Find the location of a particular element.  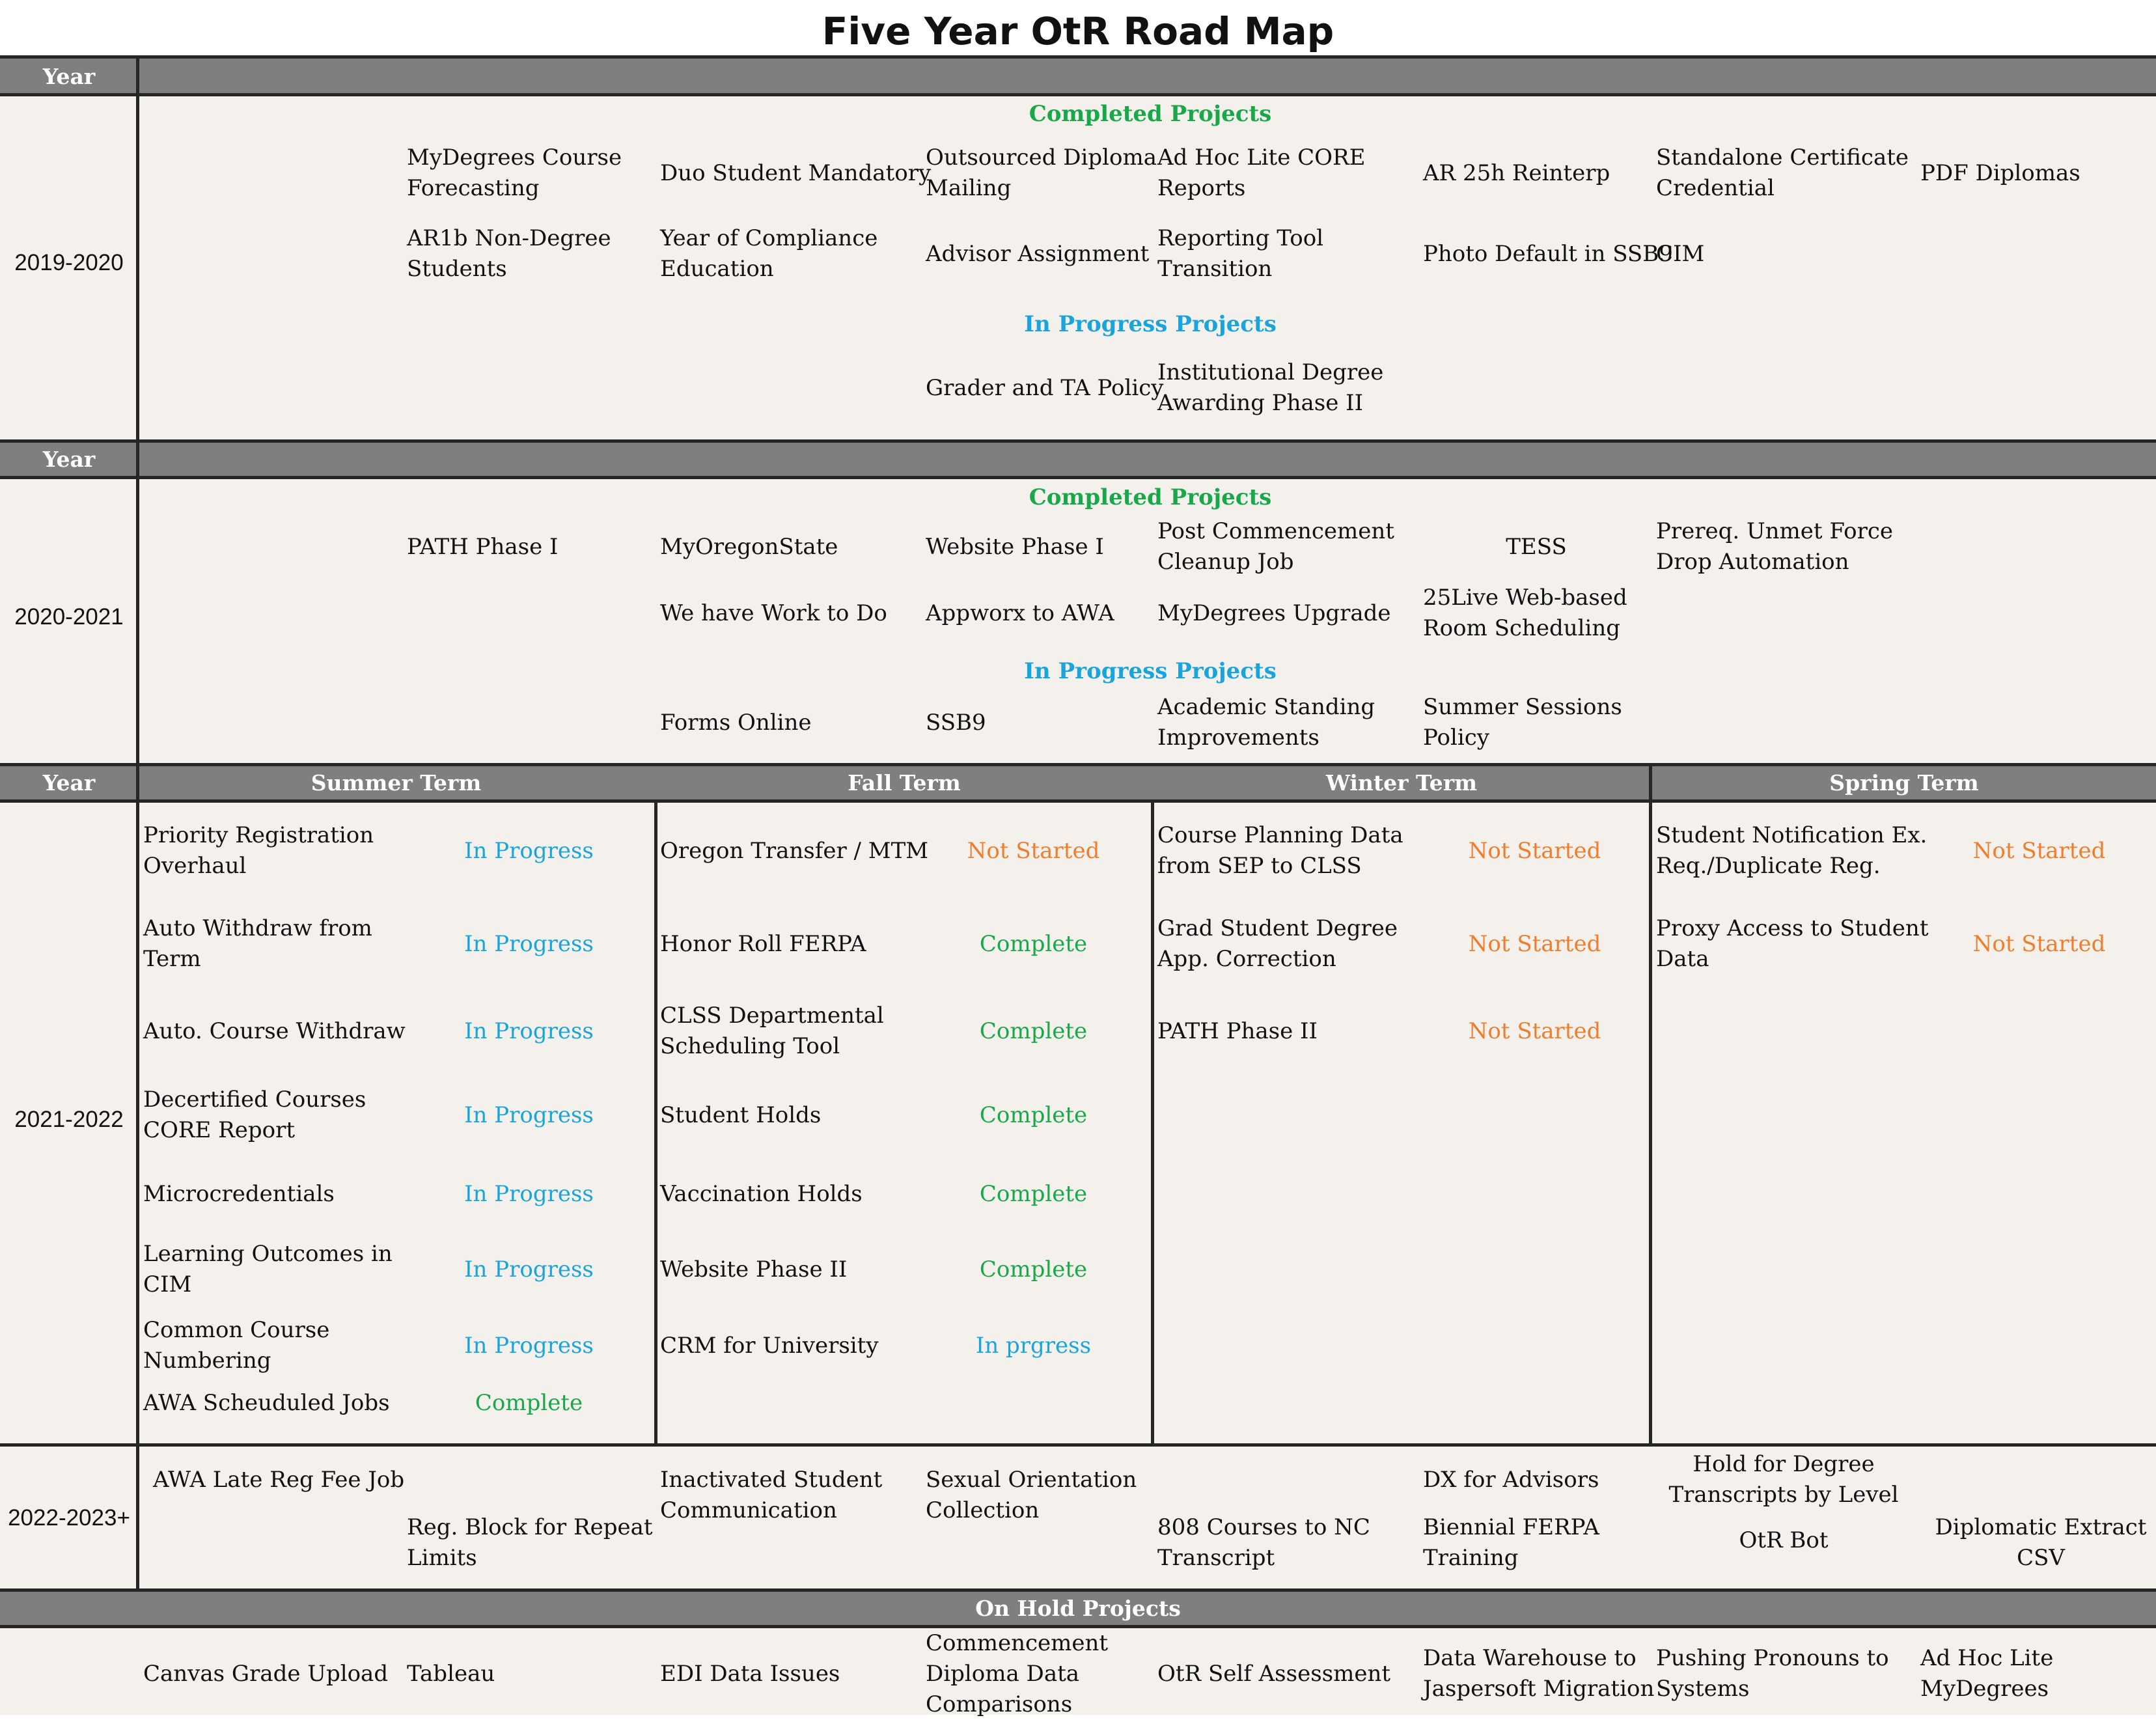

completed-project-line: PDF Diplomas is located at coordinates (2000, 173).